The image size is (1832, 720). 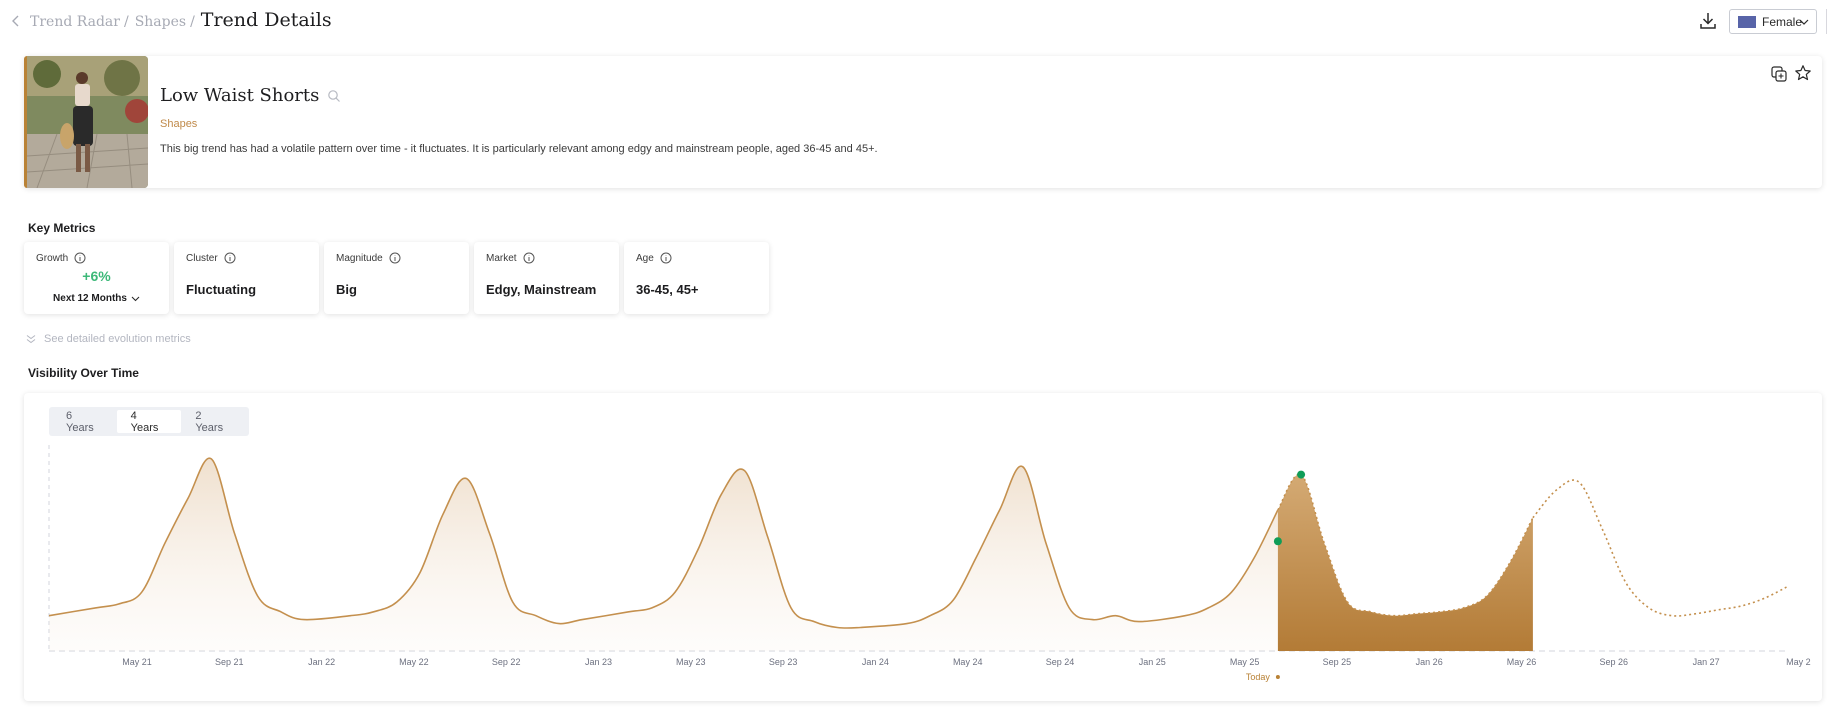 I want to click on gender-select: Female, so click(x=1773, y=21).